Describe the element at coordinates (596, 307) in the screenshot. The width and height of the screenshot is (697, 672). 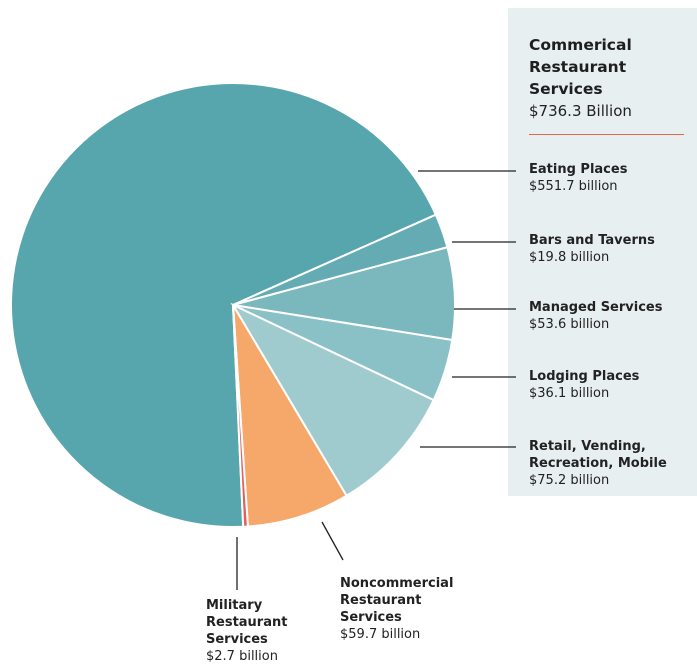
I see `slice-name: Managed Services` at that location.